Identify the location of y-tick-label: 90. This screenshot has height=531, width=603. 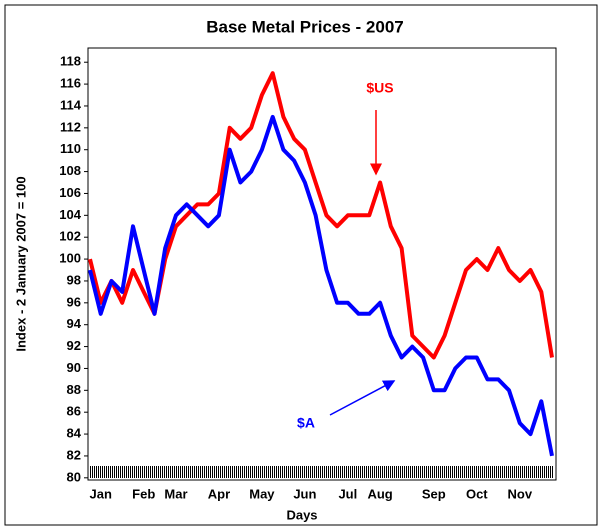
(74, 367).